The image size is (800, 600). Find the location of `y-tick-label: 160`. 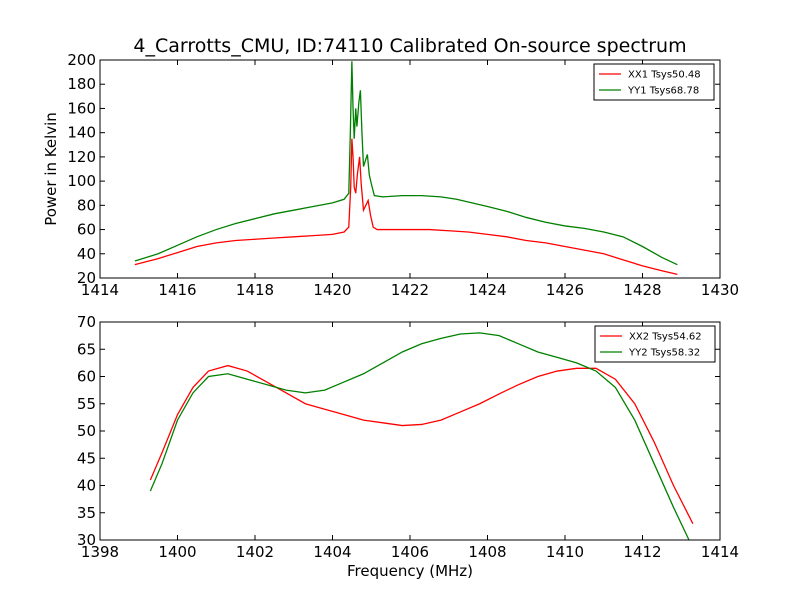

y-tick-label: 160 is located at coordinates (81, 108).